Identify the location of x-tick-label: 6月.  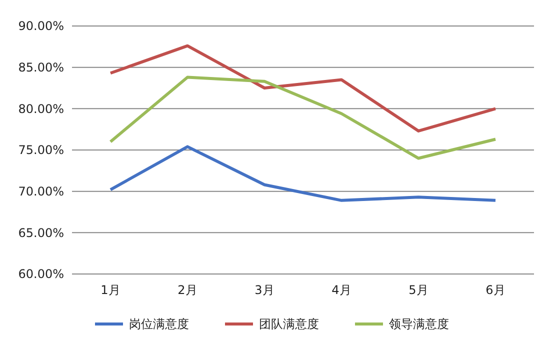
(496, 290).